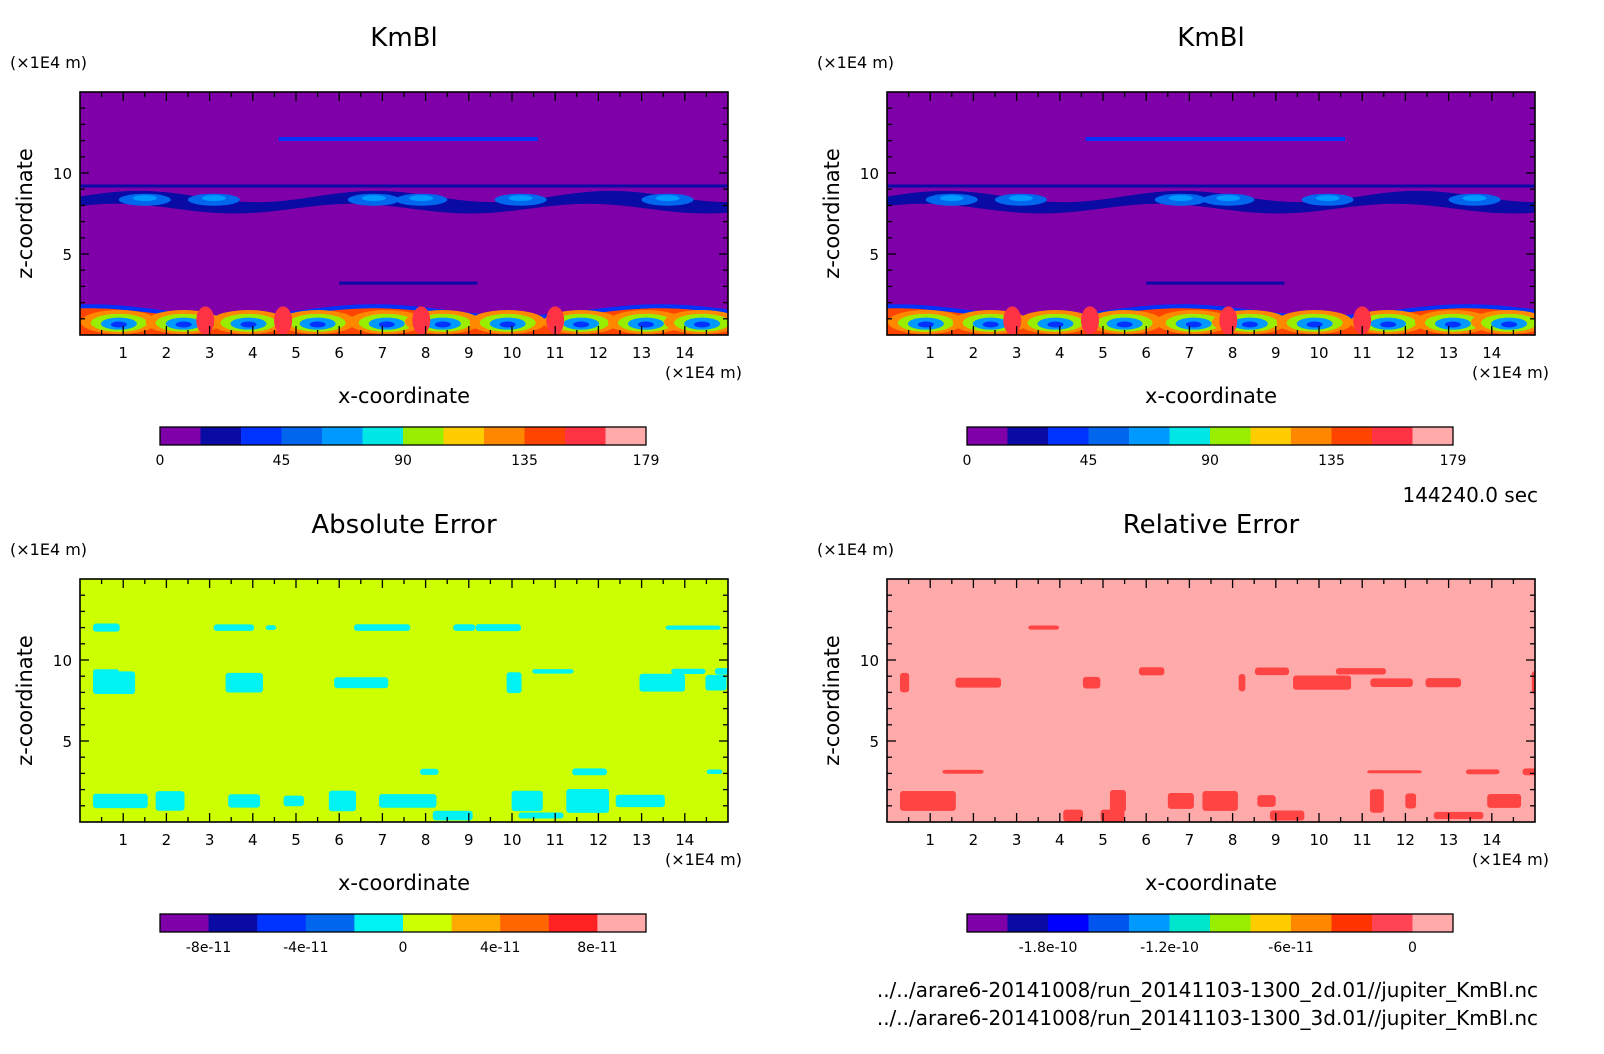 Image resolution: width=1604 pixels, height=1054 pixels. What do you see at coordinates (1470, 495) in the screenshot?
I see `time-label: 144240.0 sec` at bounding box center [1470, 495].